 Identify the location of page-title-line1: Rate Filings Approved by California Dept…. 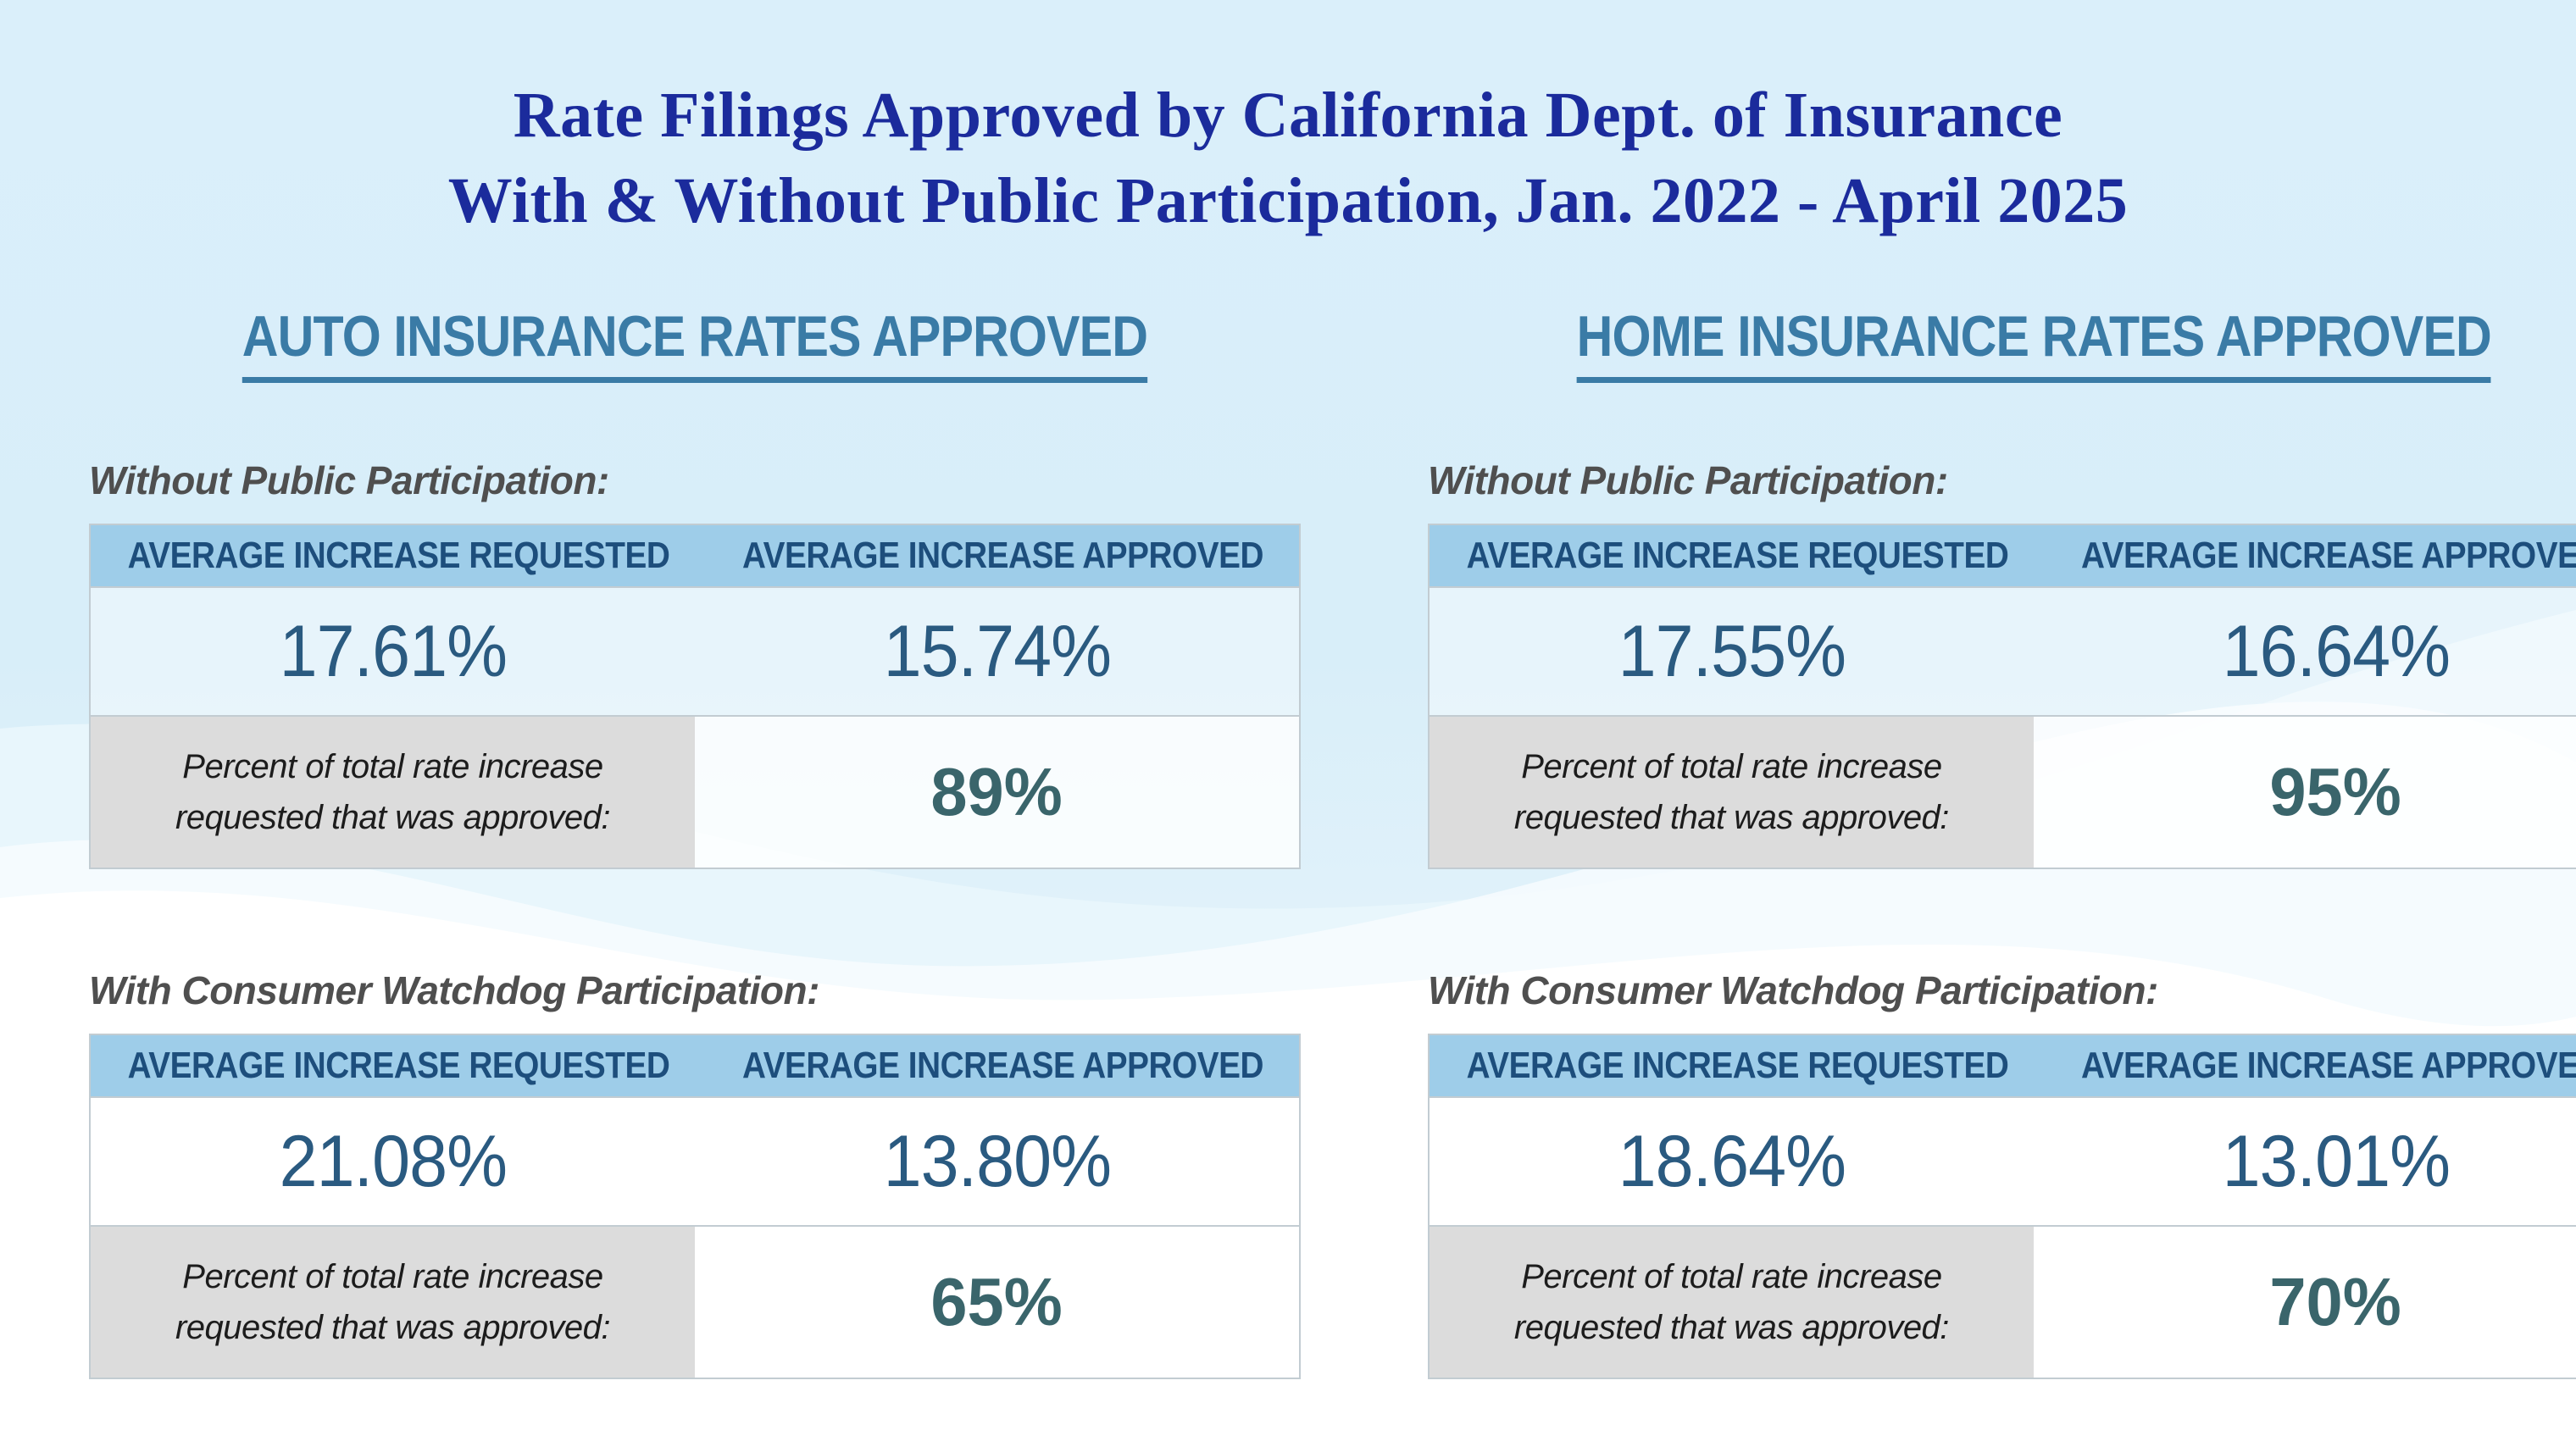
(1288, 115).